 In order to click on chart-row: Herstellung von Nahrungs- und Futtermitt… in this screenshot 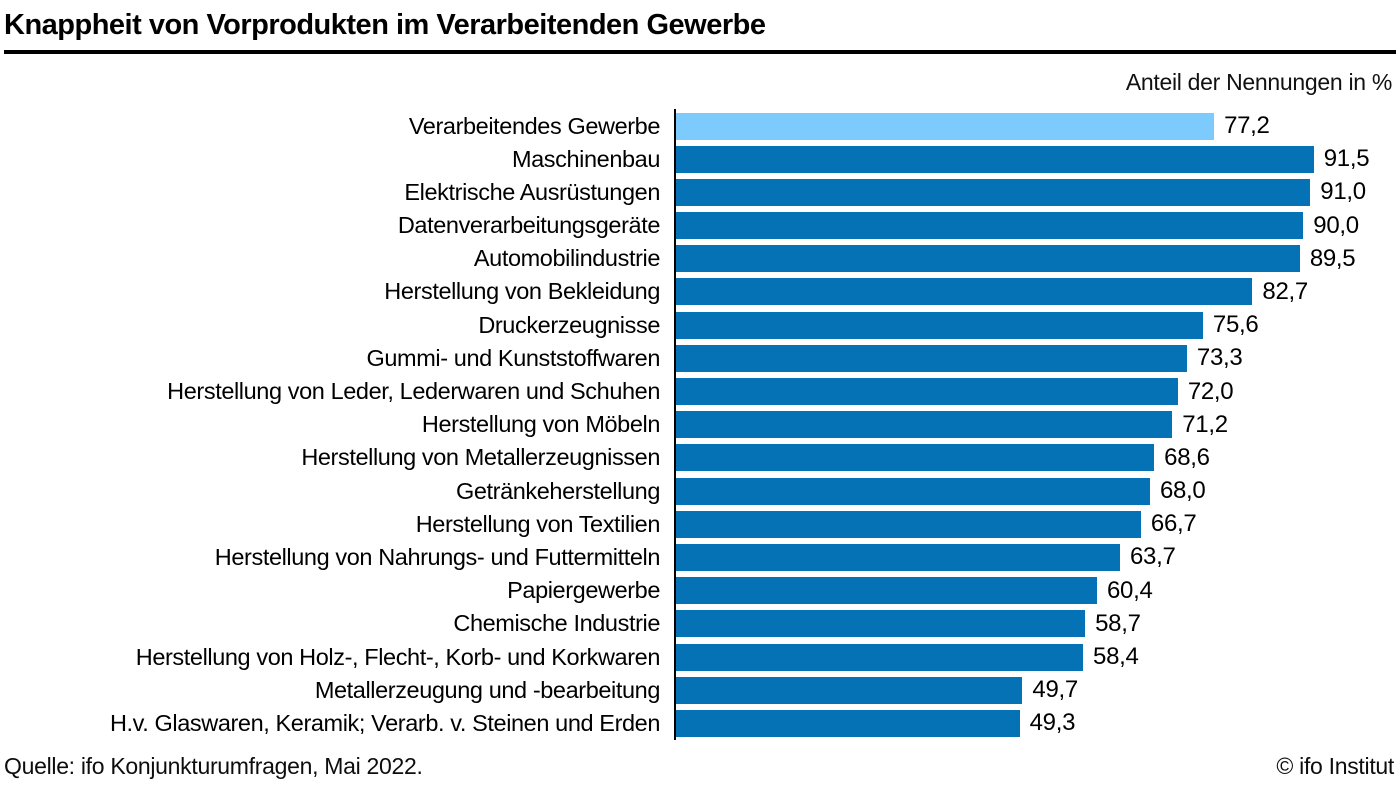, I will do `click(700, 557)`.